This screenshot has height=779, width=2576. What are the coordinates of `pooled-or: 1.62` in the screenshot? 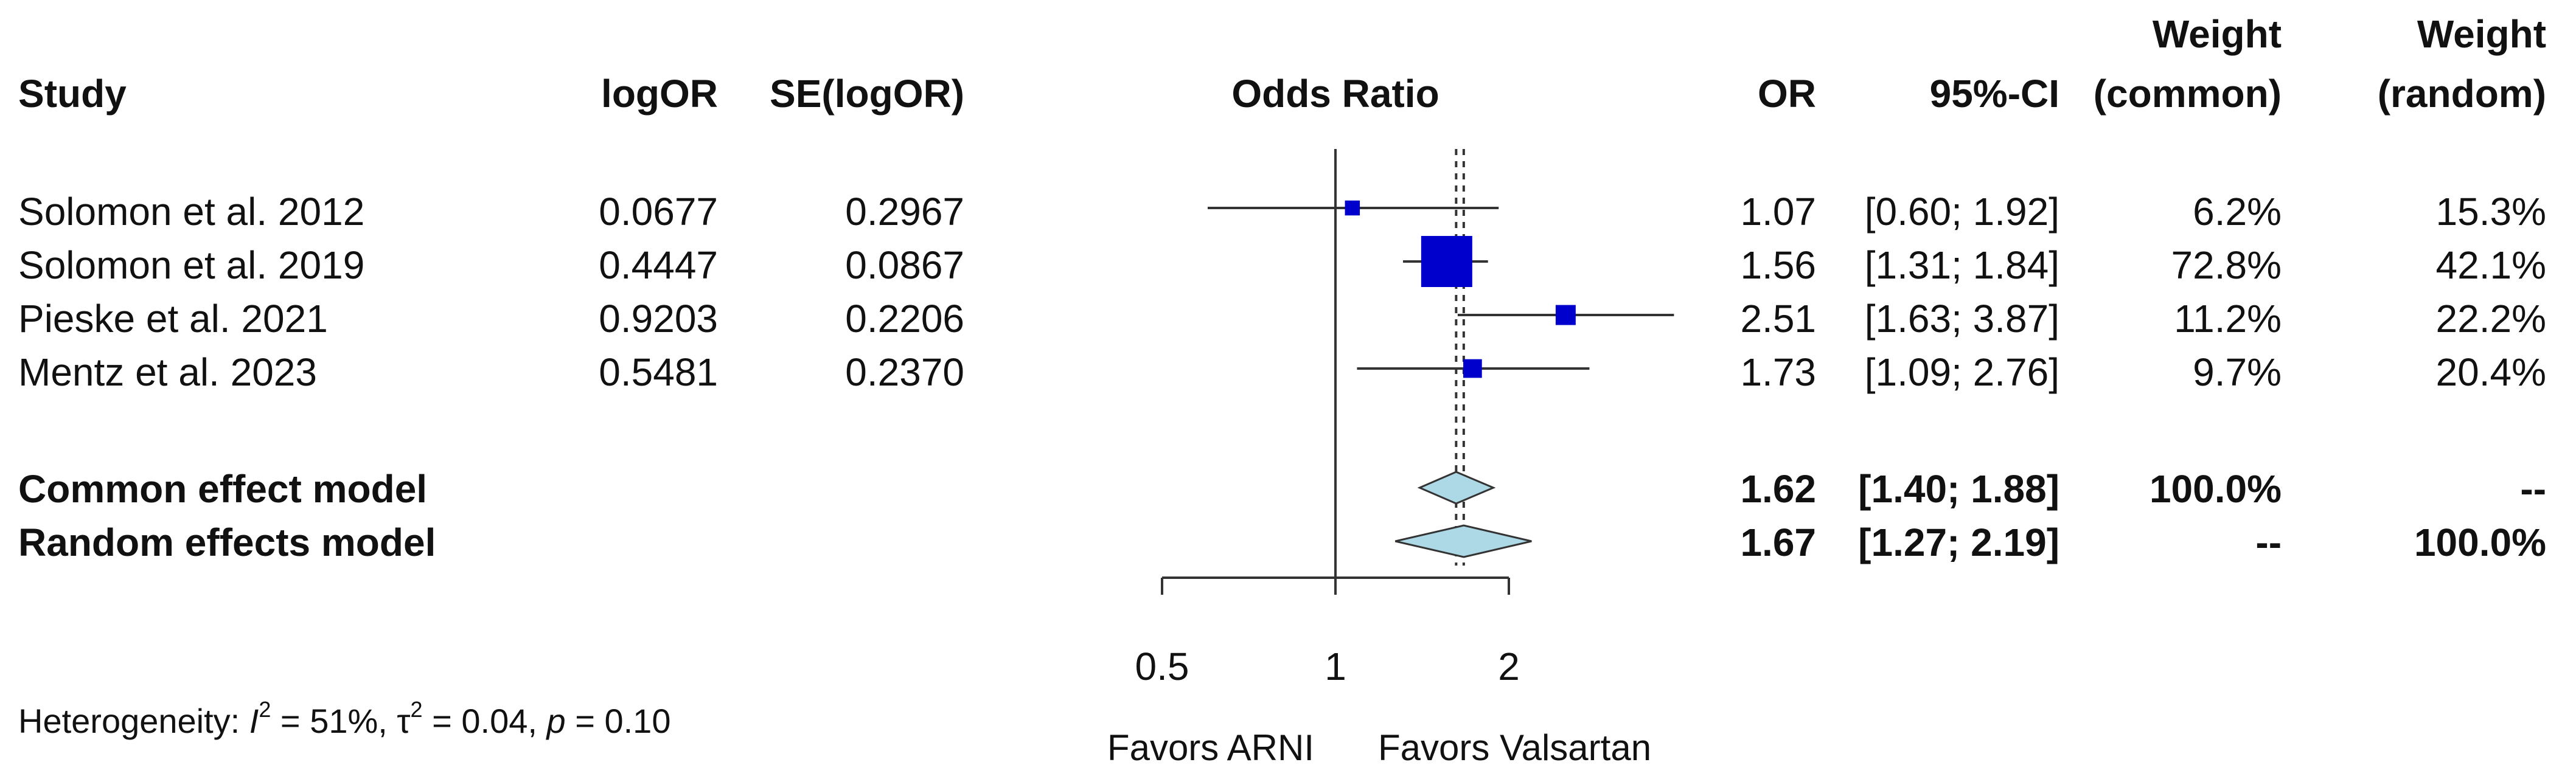 It's located at (1778, 489).